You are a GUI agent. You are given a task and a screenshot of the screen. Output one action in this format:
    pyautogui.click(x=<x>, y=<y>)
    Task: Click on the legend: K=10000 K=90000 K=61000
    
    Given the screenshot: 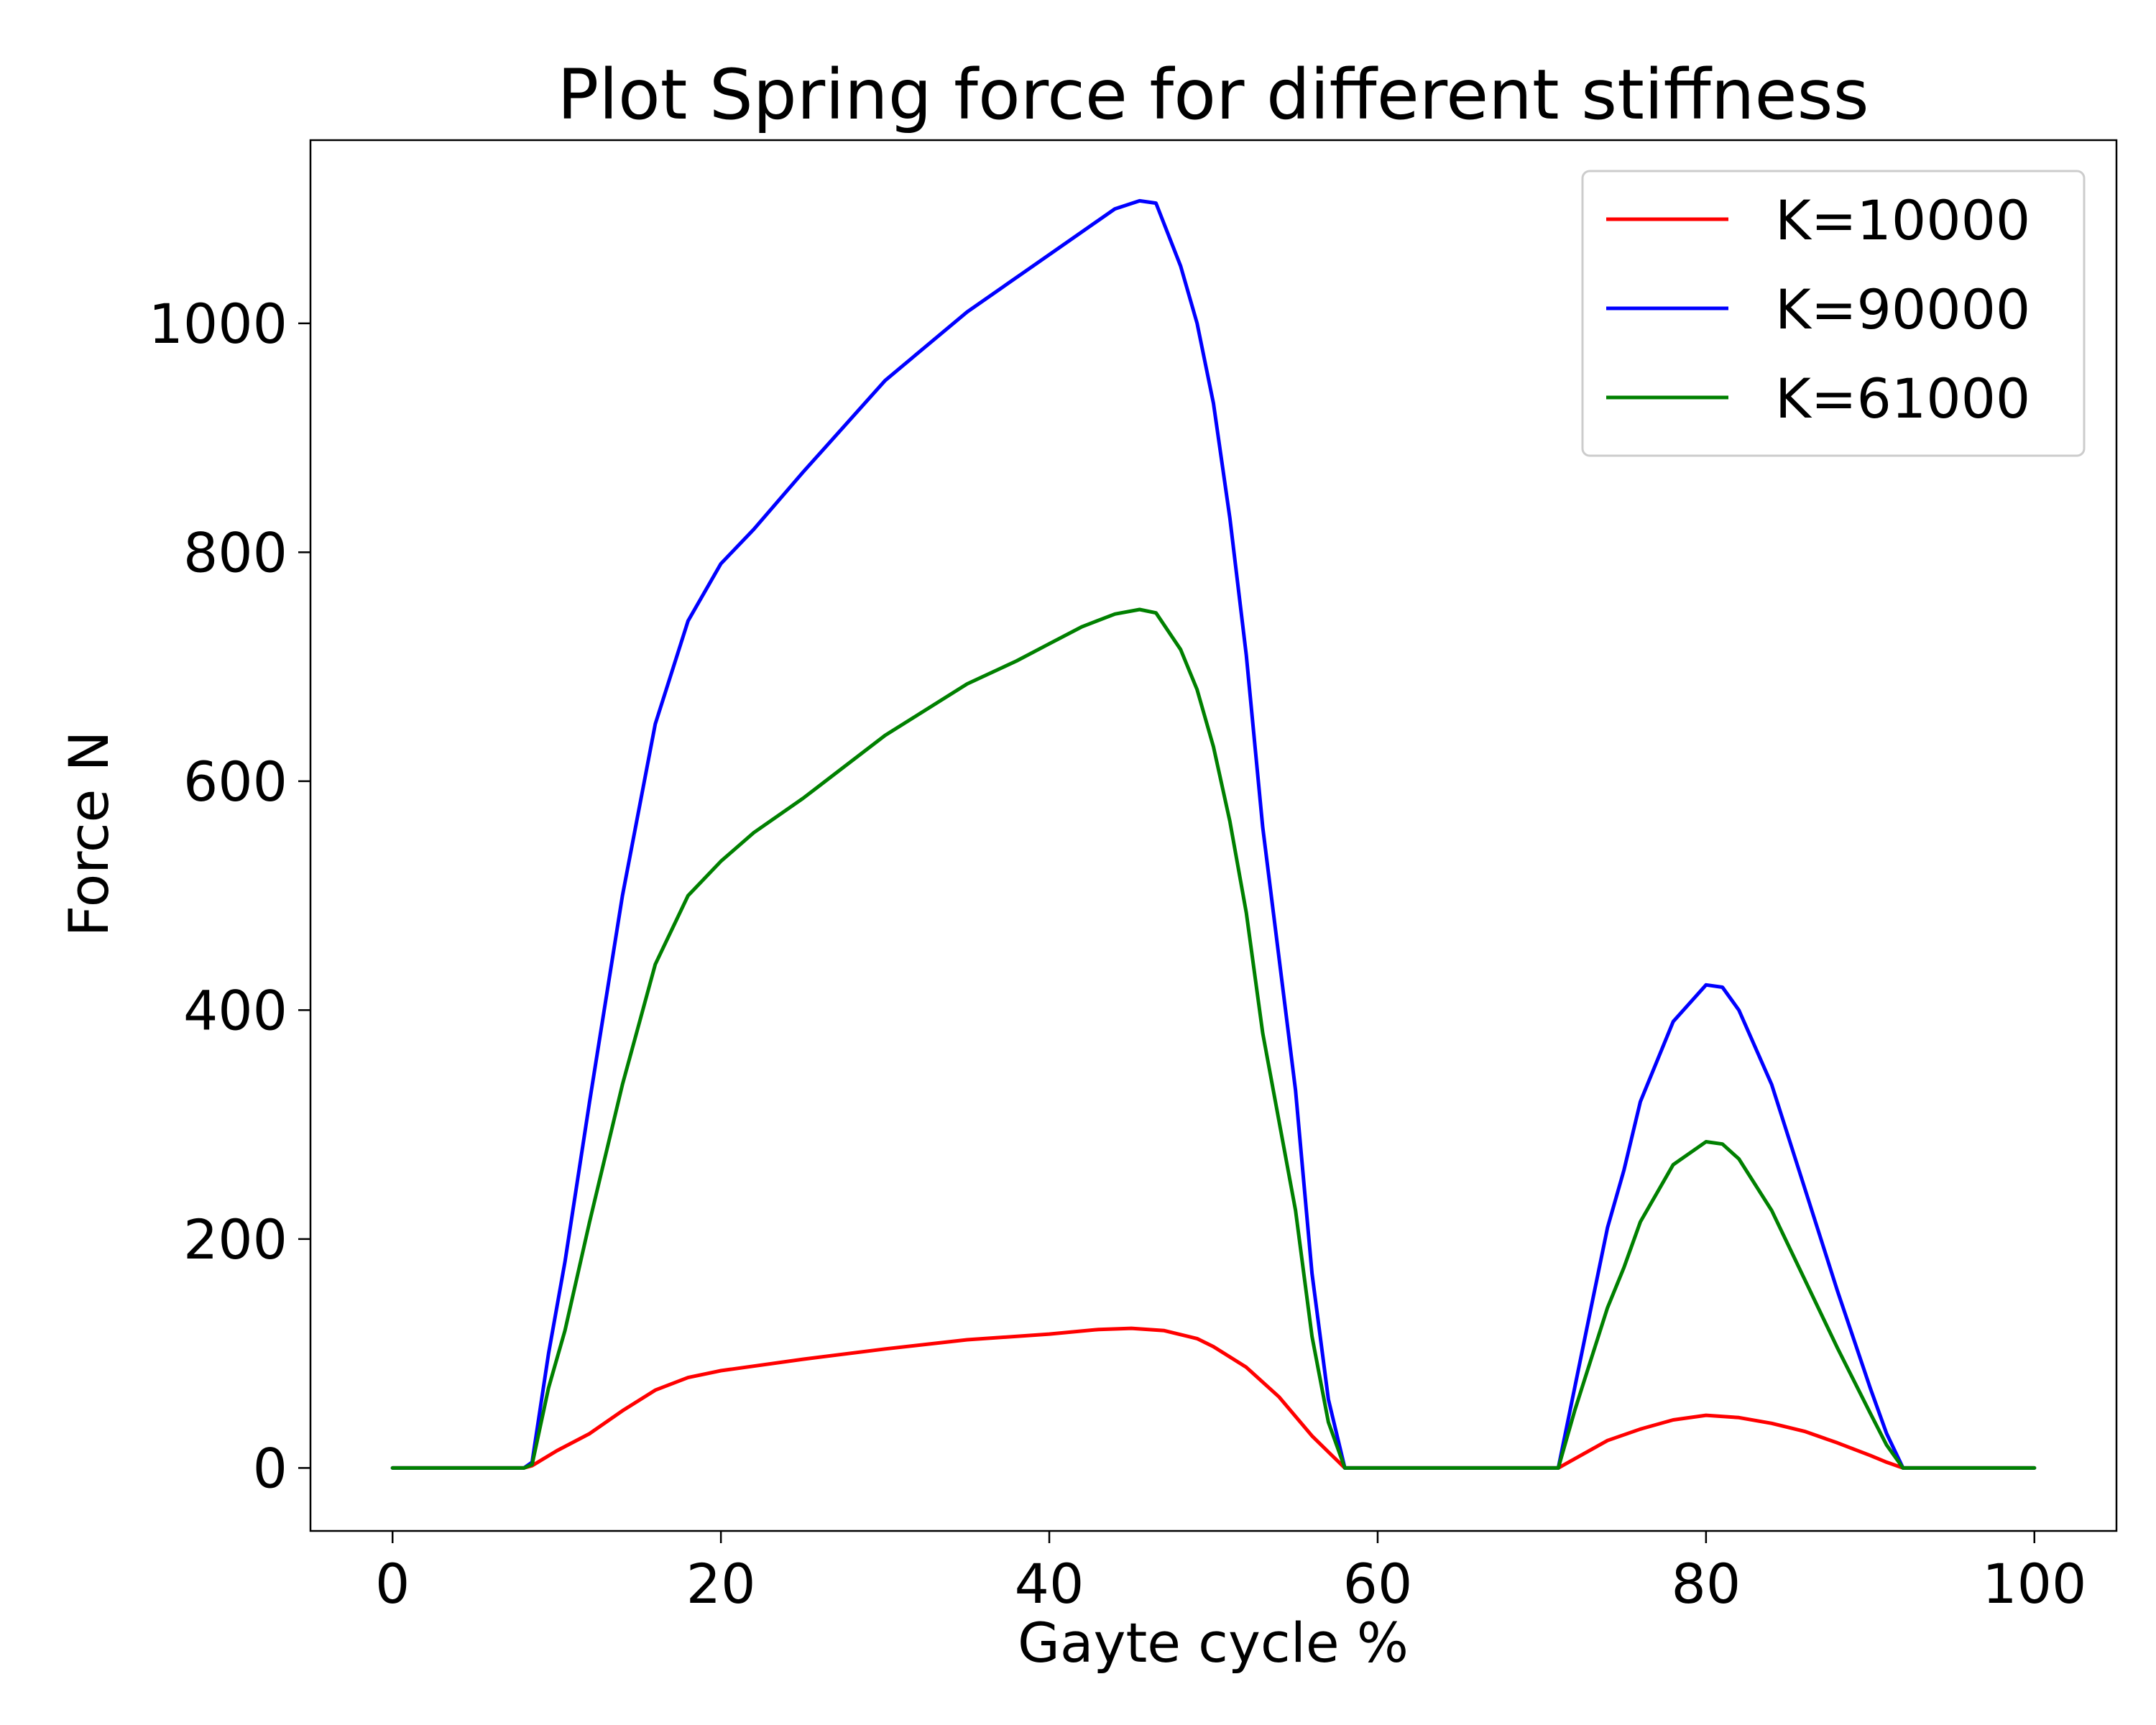 What is the action you would take?
    pyautogui.click(x=1833, y=313)
    